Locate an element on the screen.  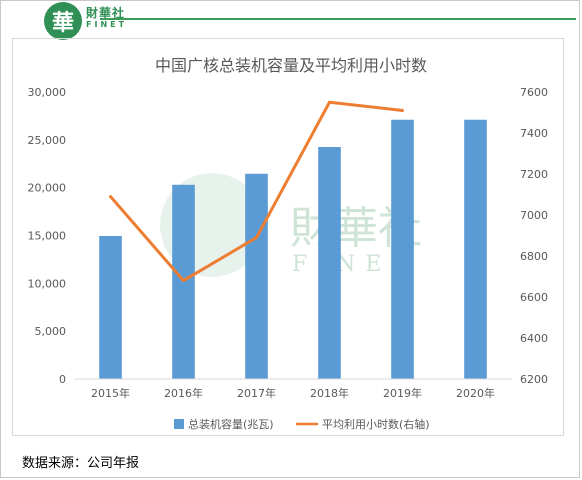
y-right-tick-label: 6400 is located at coordinates (534, 338).